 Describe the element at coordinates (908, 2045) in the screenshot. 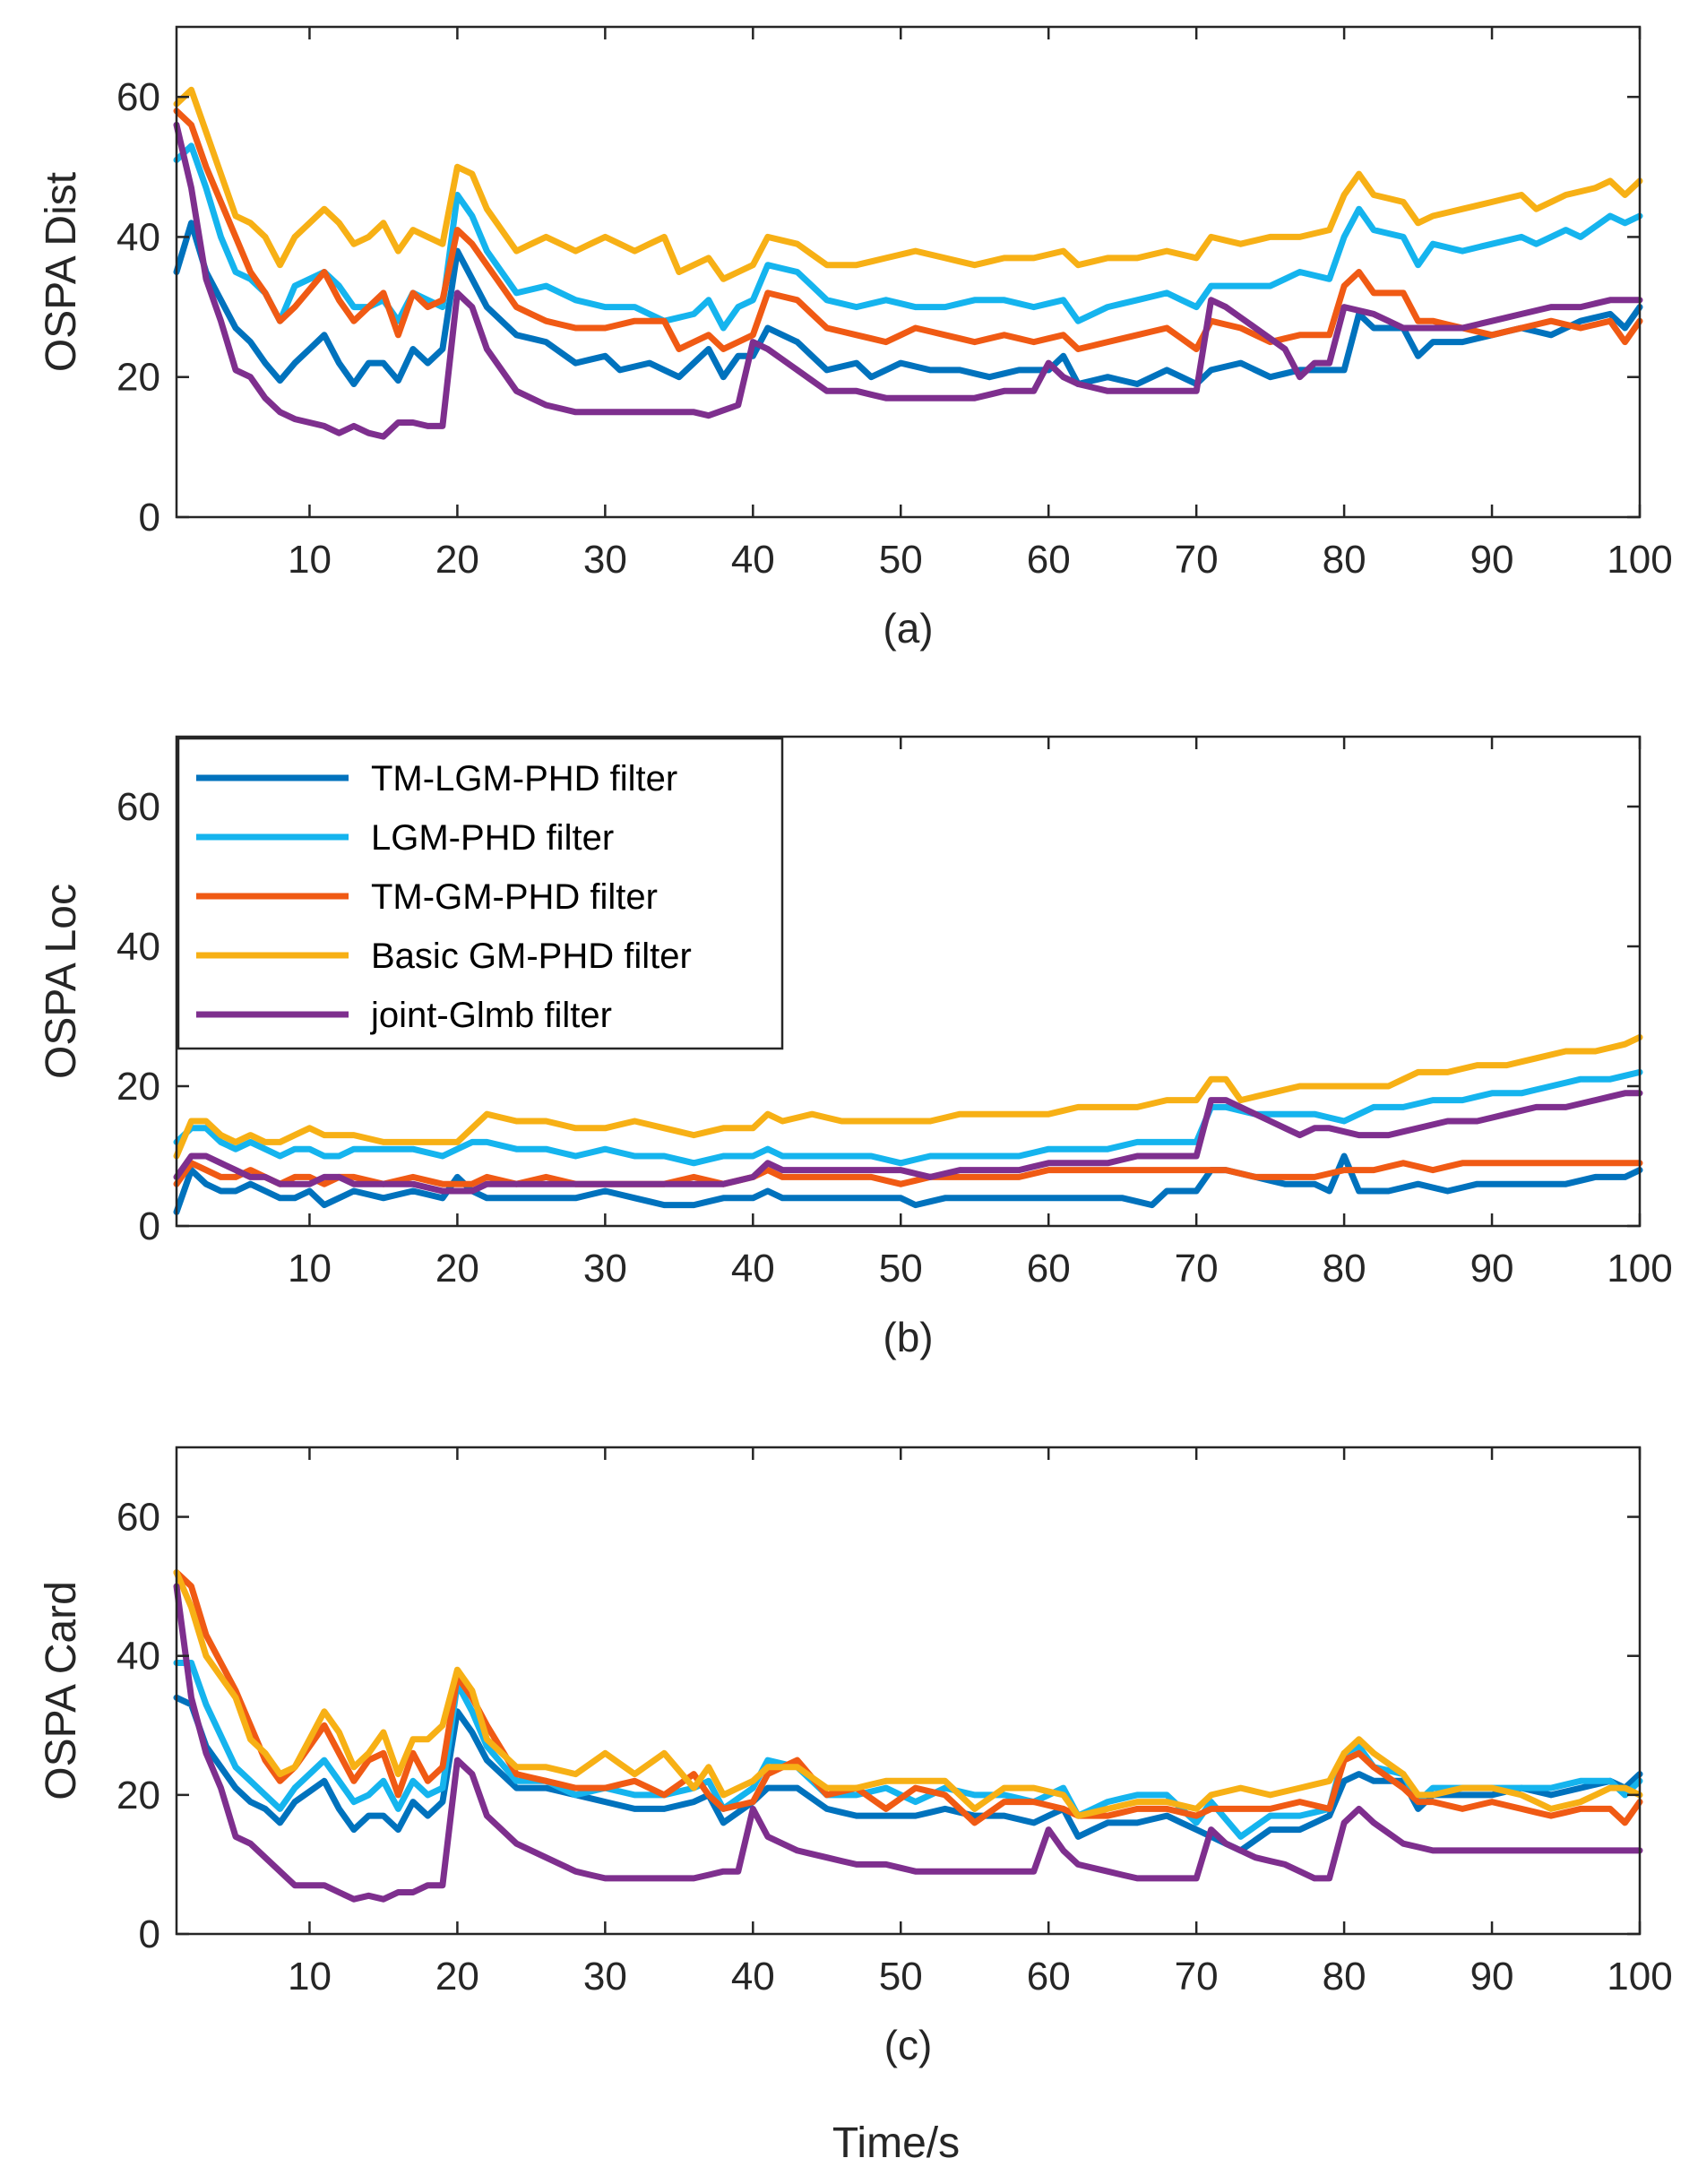

I see `panel-label-c: (c)` at that location.